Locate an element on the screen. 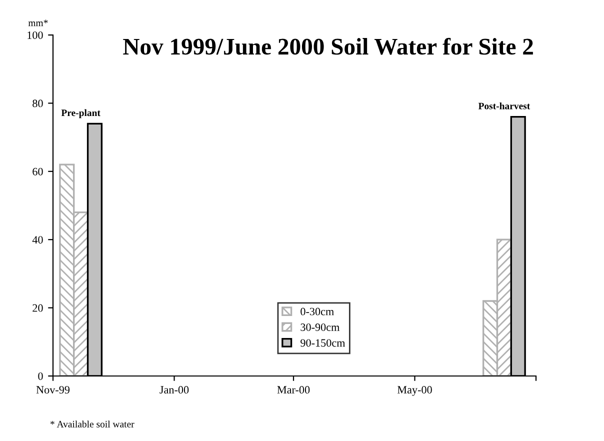  text: * Available soil water is located at coordinates (92, 424).